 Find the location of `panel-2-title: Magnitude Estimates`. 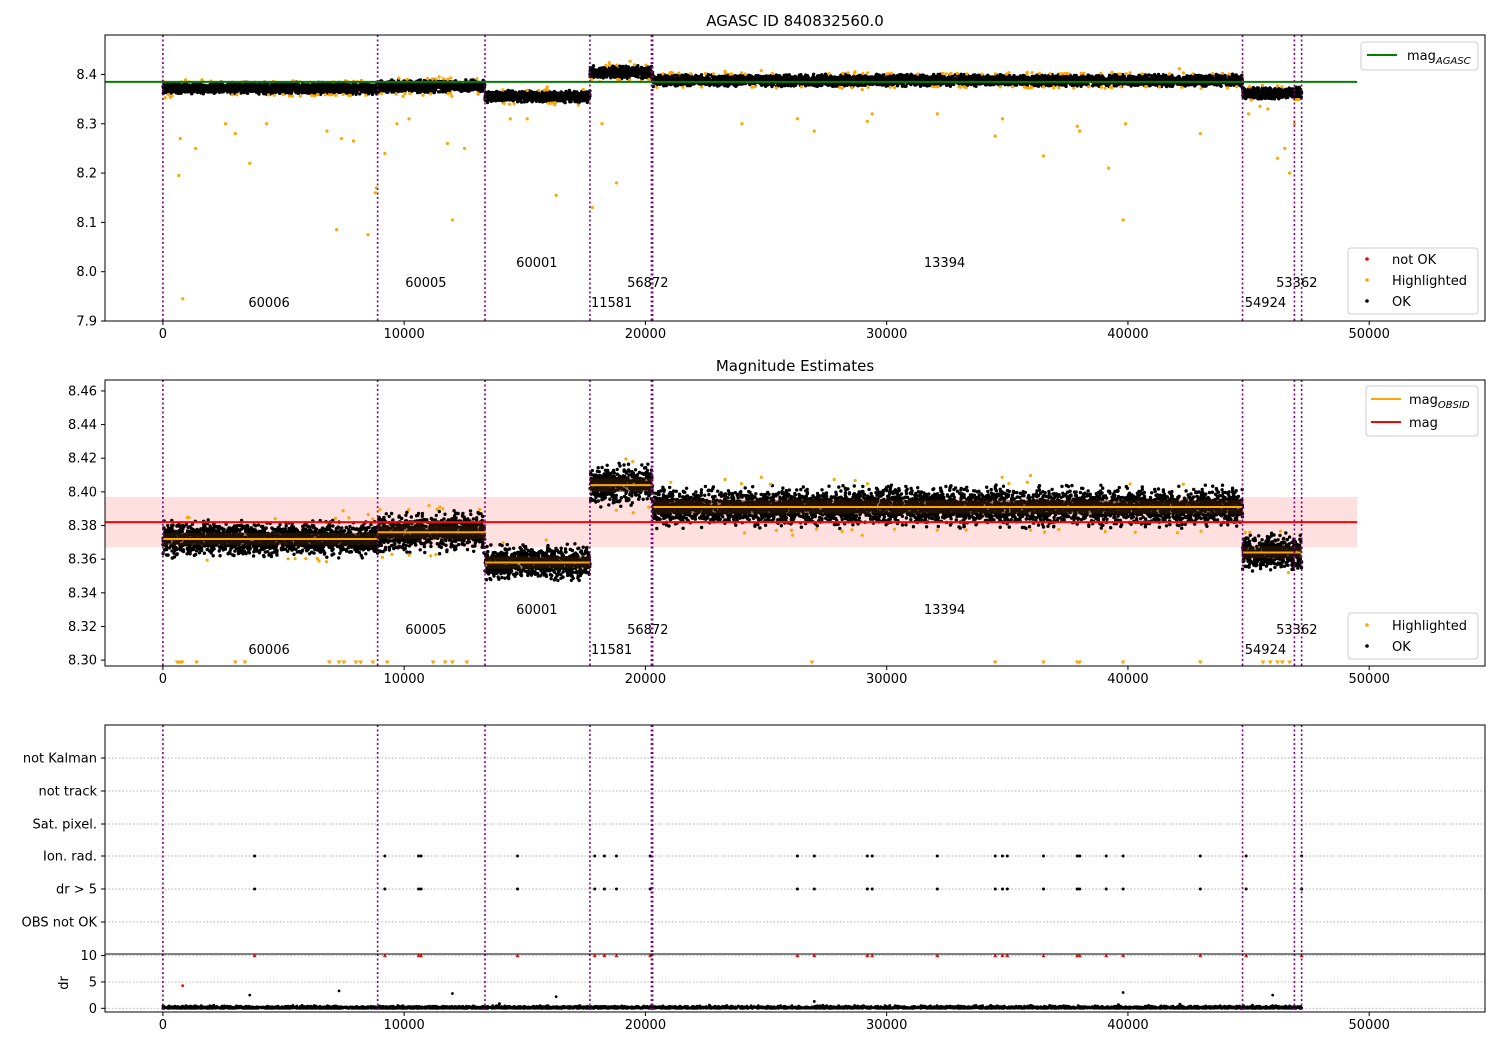

panel-2-title: Magnitude Estimates is located at coordinates (795, 366).